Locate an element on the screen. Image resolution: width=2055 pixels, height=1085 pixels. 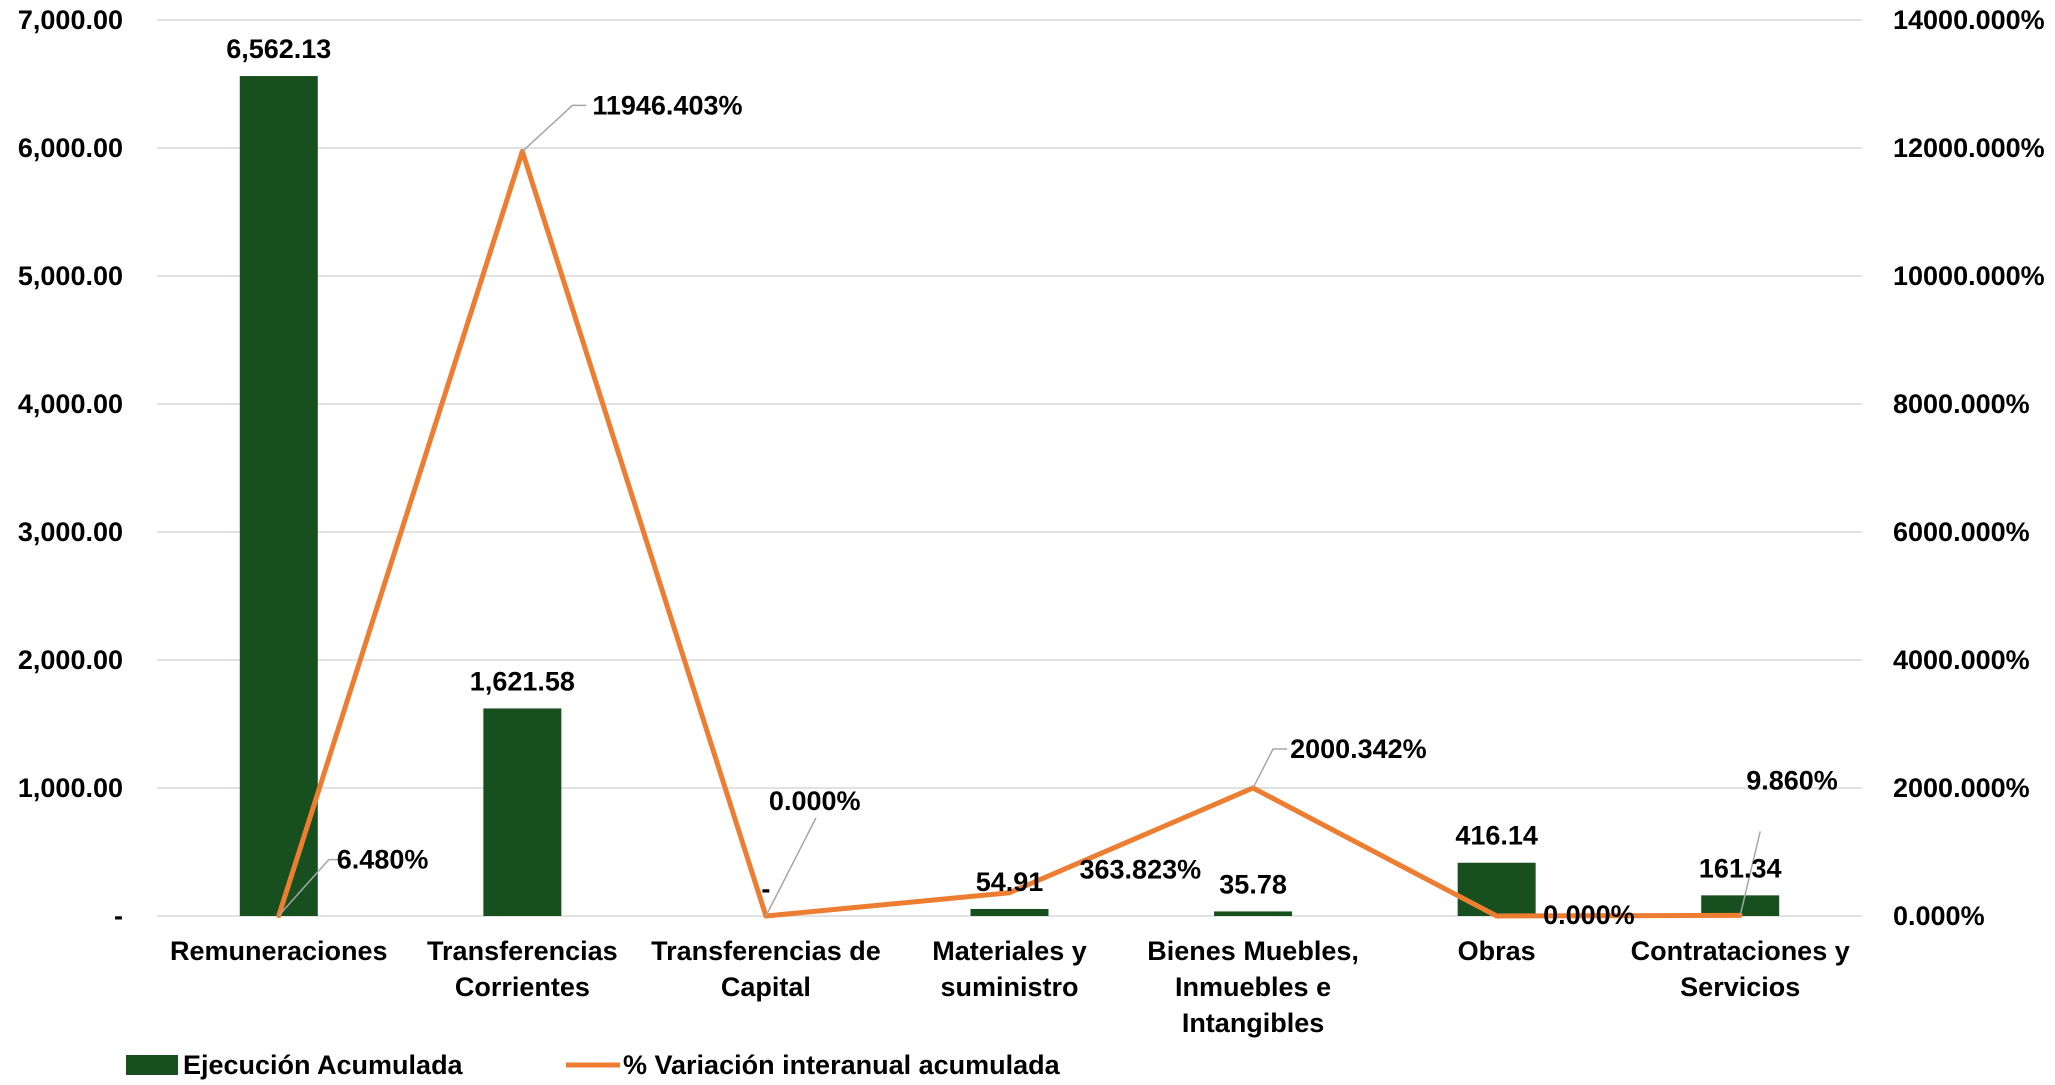
y-tick-label: 5,000.00 is located at coordinates (70, 276).